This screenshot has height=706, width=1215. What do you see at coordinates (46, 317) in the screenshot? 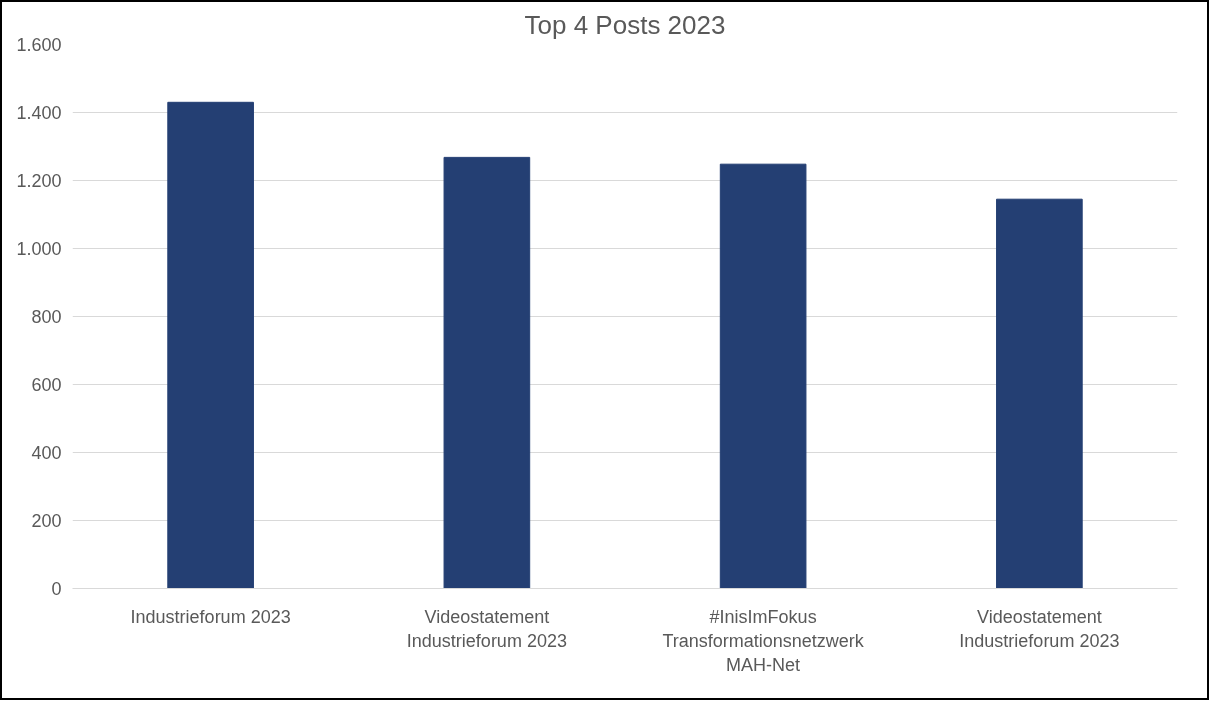
I see `y-tick-label: 800` at bounding box center [46, 317].